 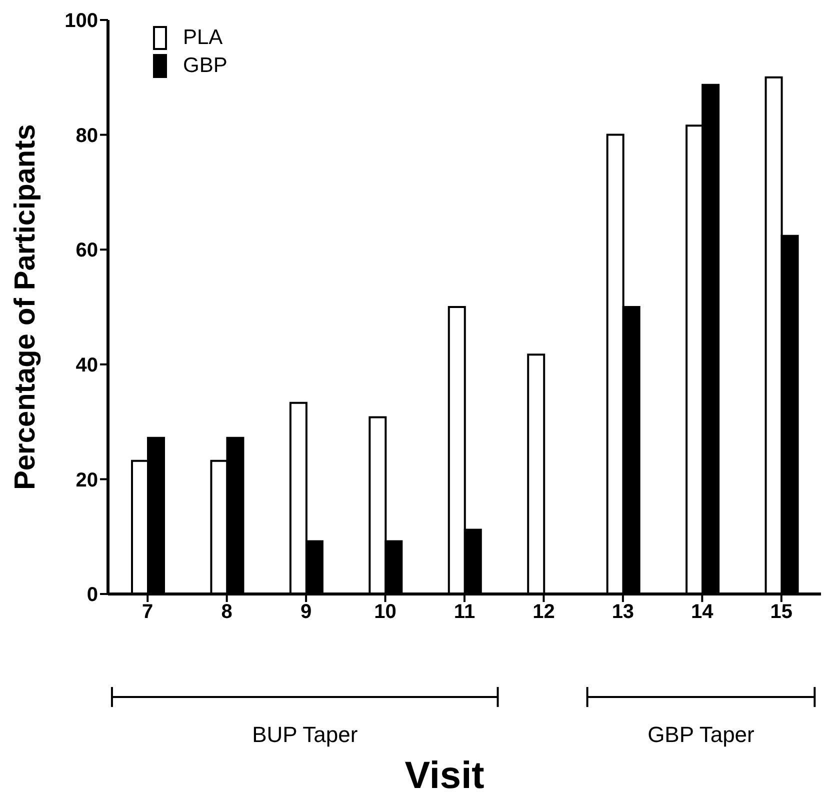 What do you see at coordinates (781, 612) in the screenshot?
I see `x-tick-label: 15` at bounding box center [781, 612].